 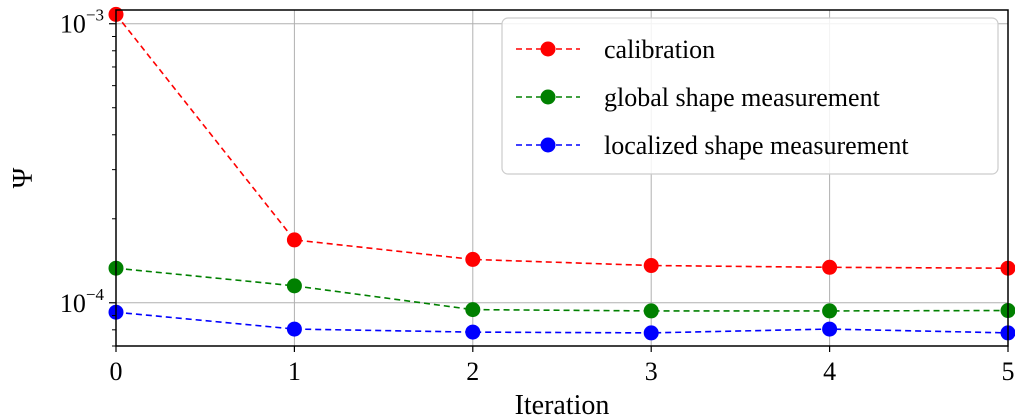 What do you see at coordinates (659, 49) in the screenshot?
I see `legend-label: calibration` at bounding box center [659, 49].